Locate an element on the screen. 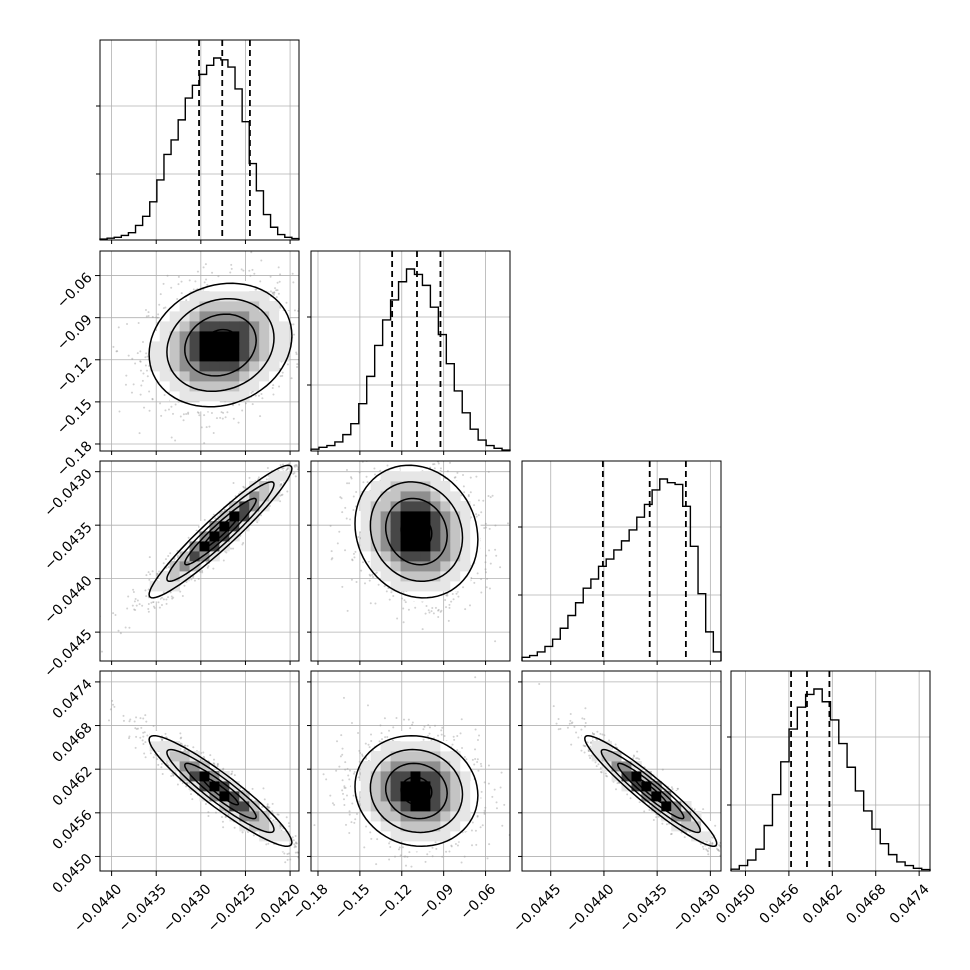 Image resolution: width=970 pixels, height=970 pixels. panel-frame is located at coordinates (410, 351).